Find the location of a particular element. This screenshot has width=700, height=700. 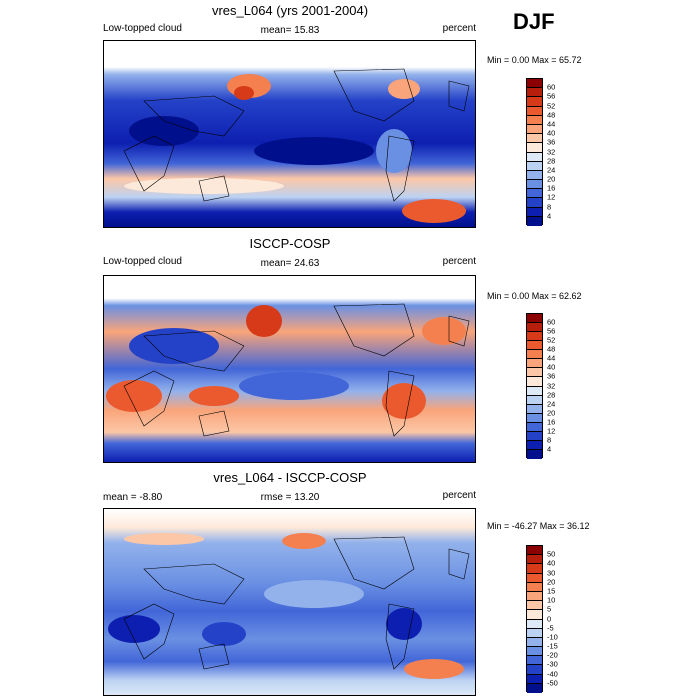

tick-label: 0 is located at coordinates (549, 618).